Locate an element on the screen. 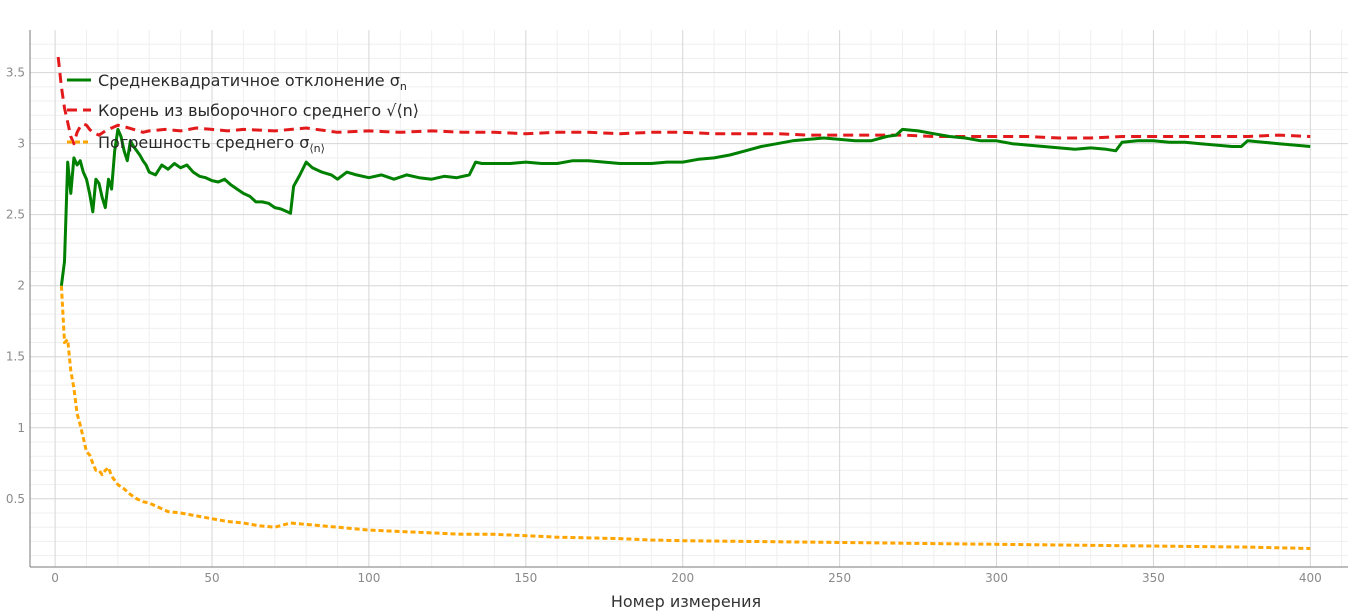  legend-label: Среднеквадратичное отклонение σn is located at coordinates (252, 82).